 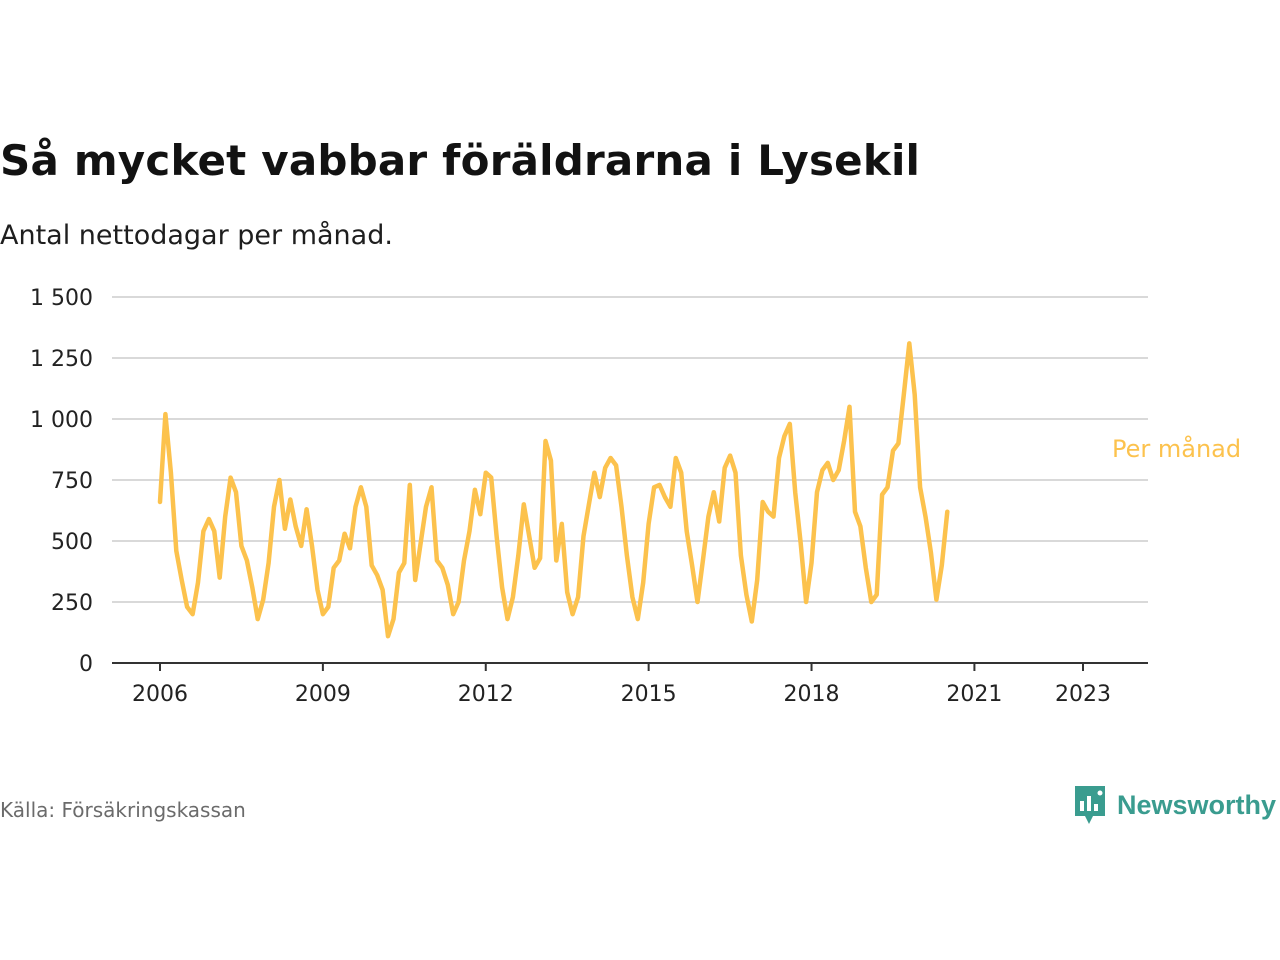 What do you see at coordinates (61, 420) in the screenshot?
I see `y-tick-label: 1 000` at bounding box center [61, 420].